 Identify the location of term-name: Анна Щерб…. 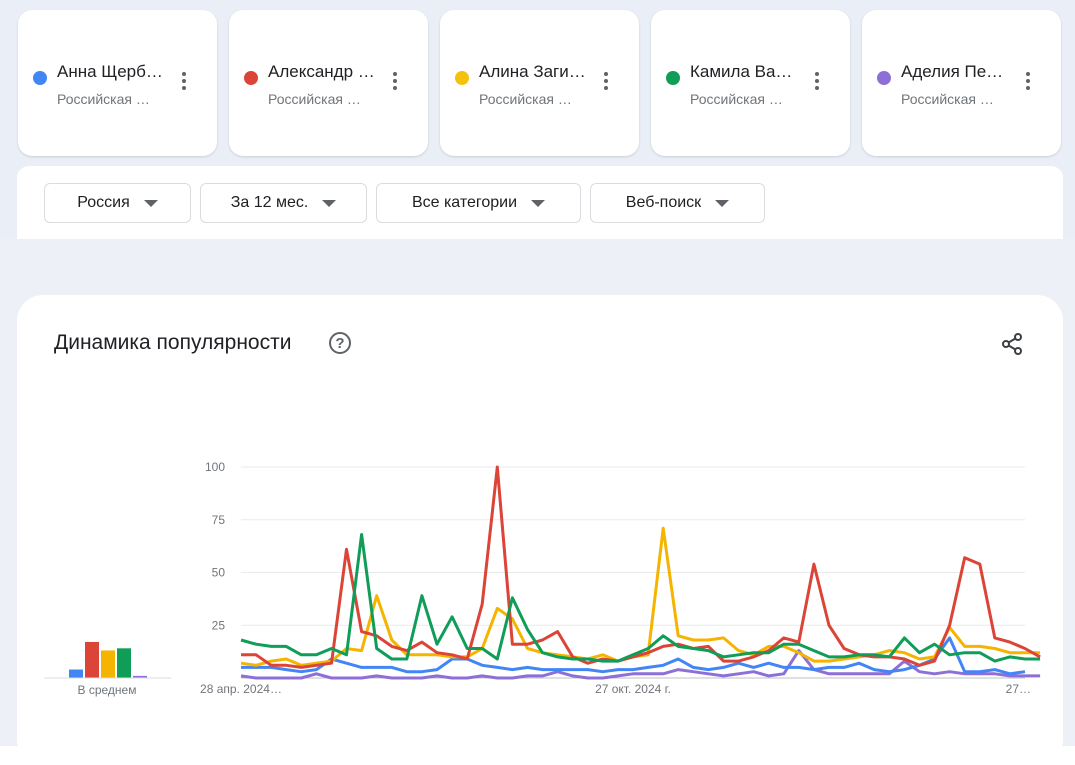
(110, 71).